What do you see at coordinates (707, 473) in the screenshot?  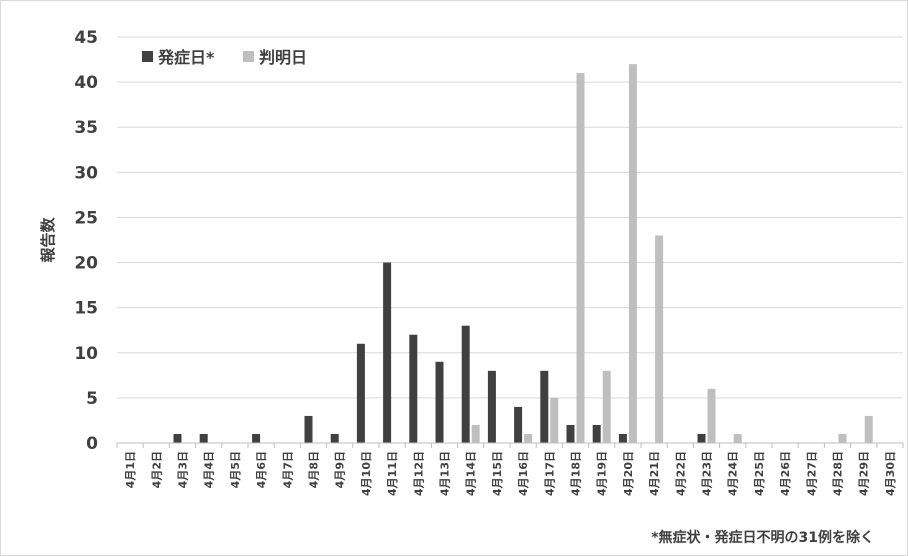 I see `x-tick-label: 4月23日` at bounding box center [707, 473].